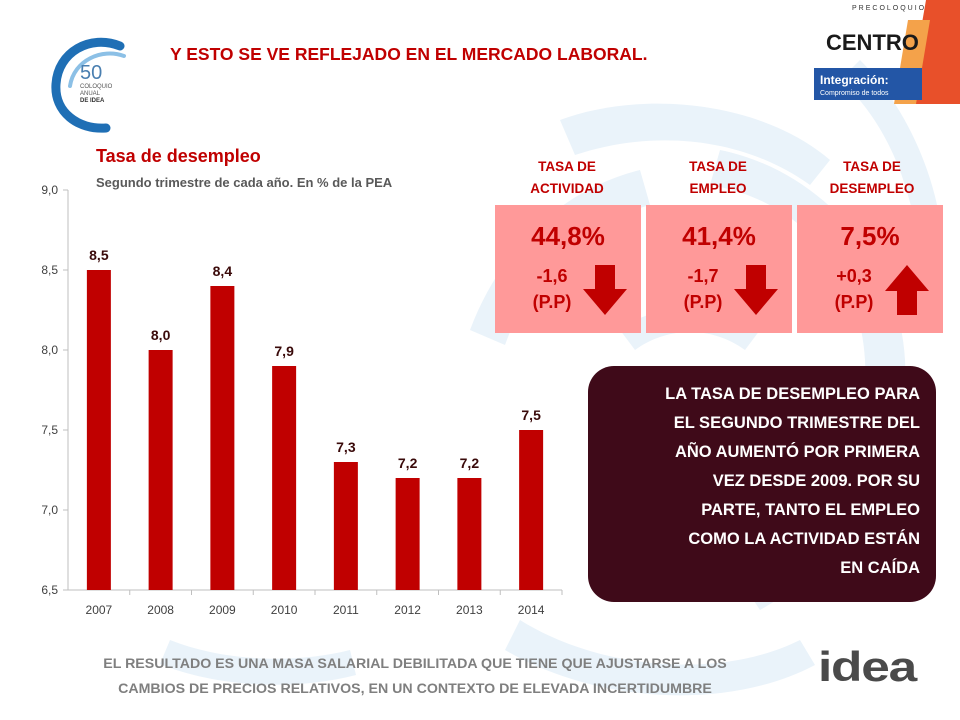 Image resolution: width=960 pixels, height=720 pixels. I want to click on data-label: 7,5, so click(531, 415).